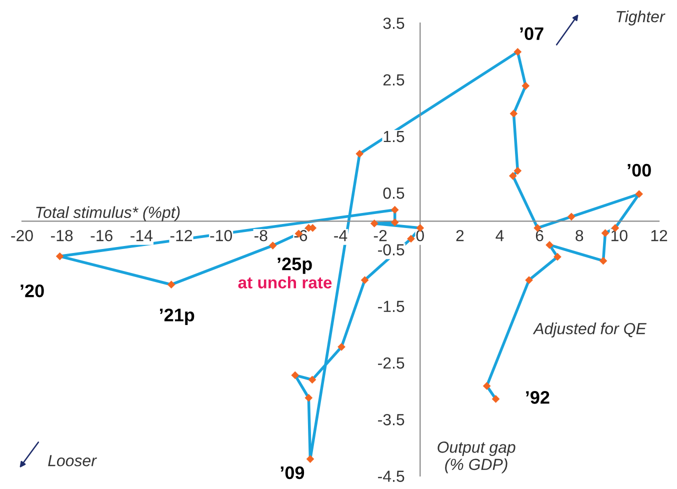  I want to click on annotation: ’00, so click(639, 170).